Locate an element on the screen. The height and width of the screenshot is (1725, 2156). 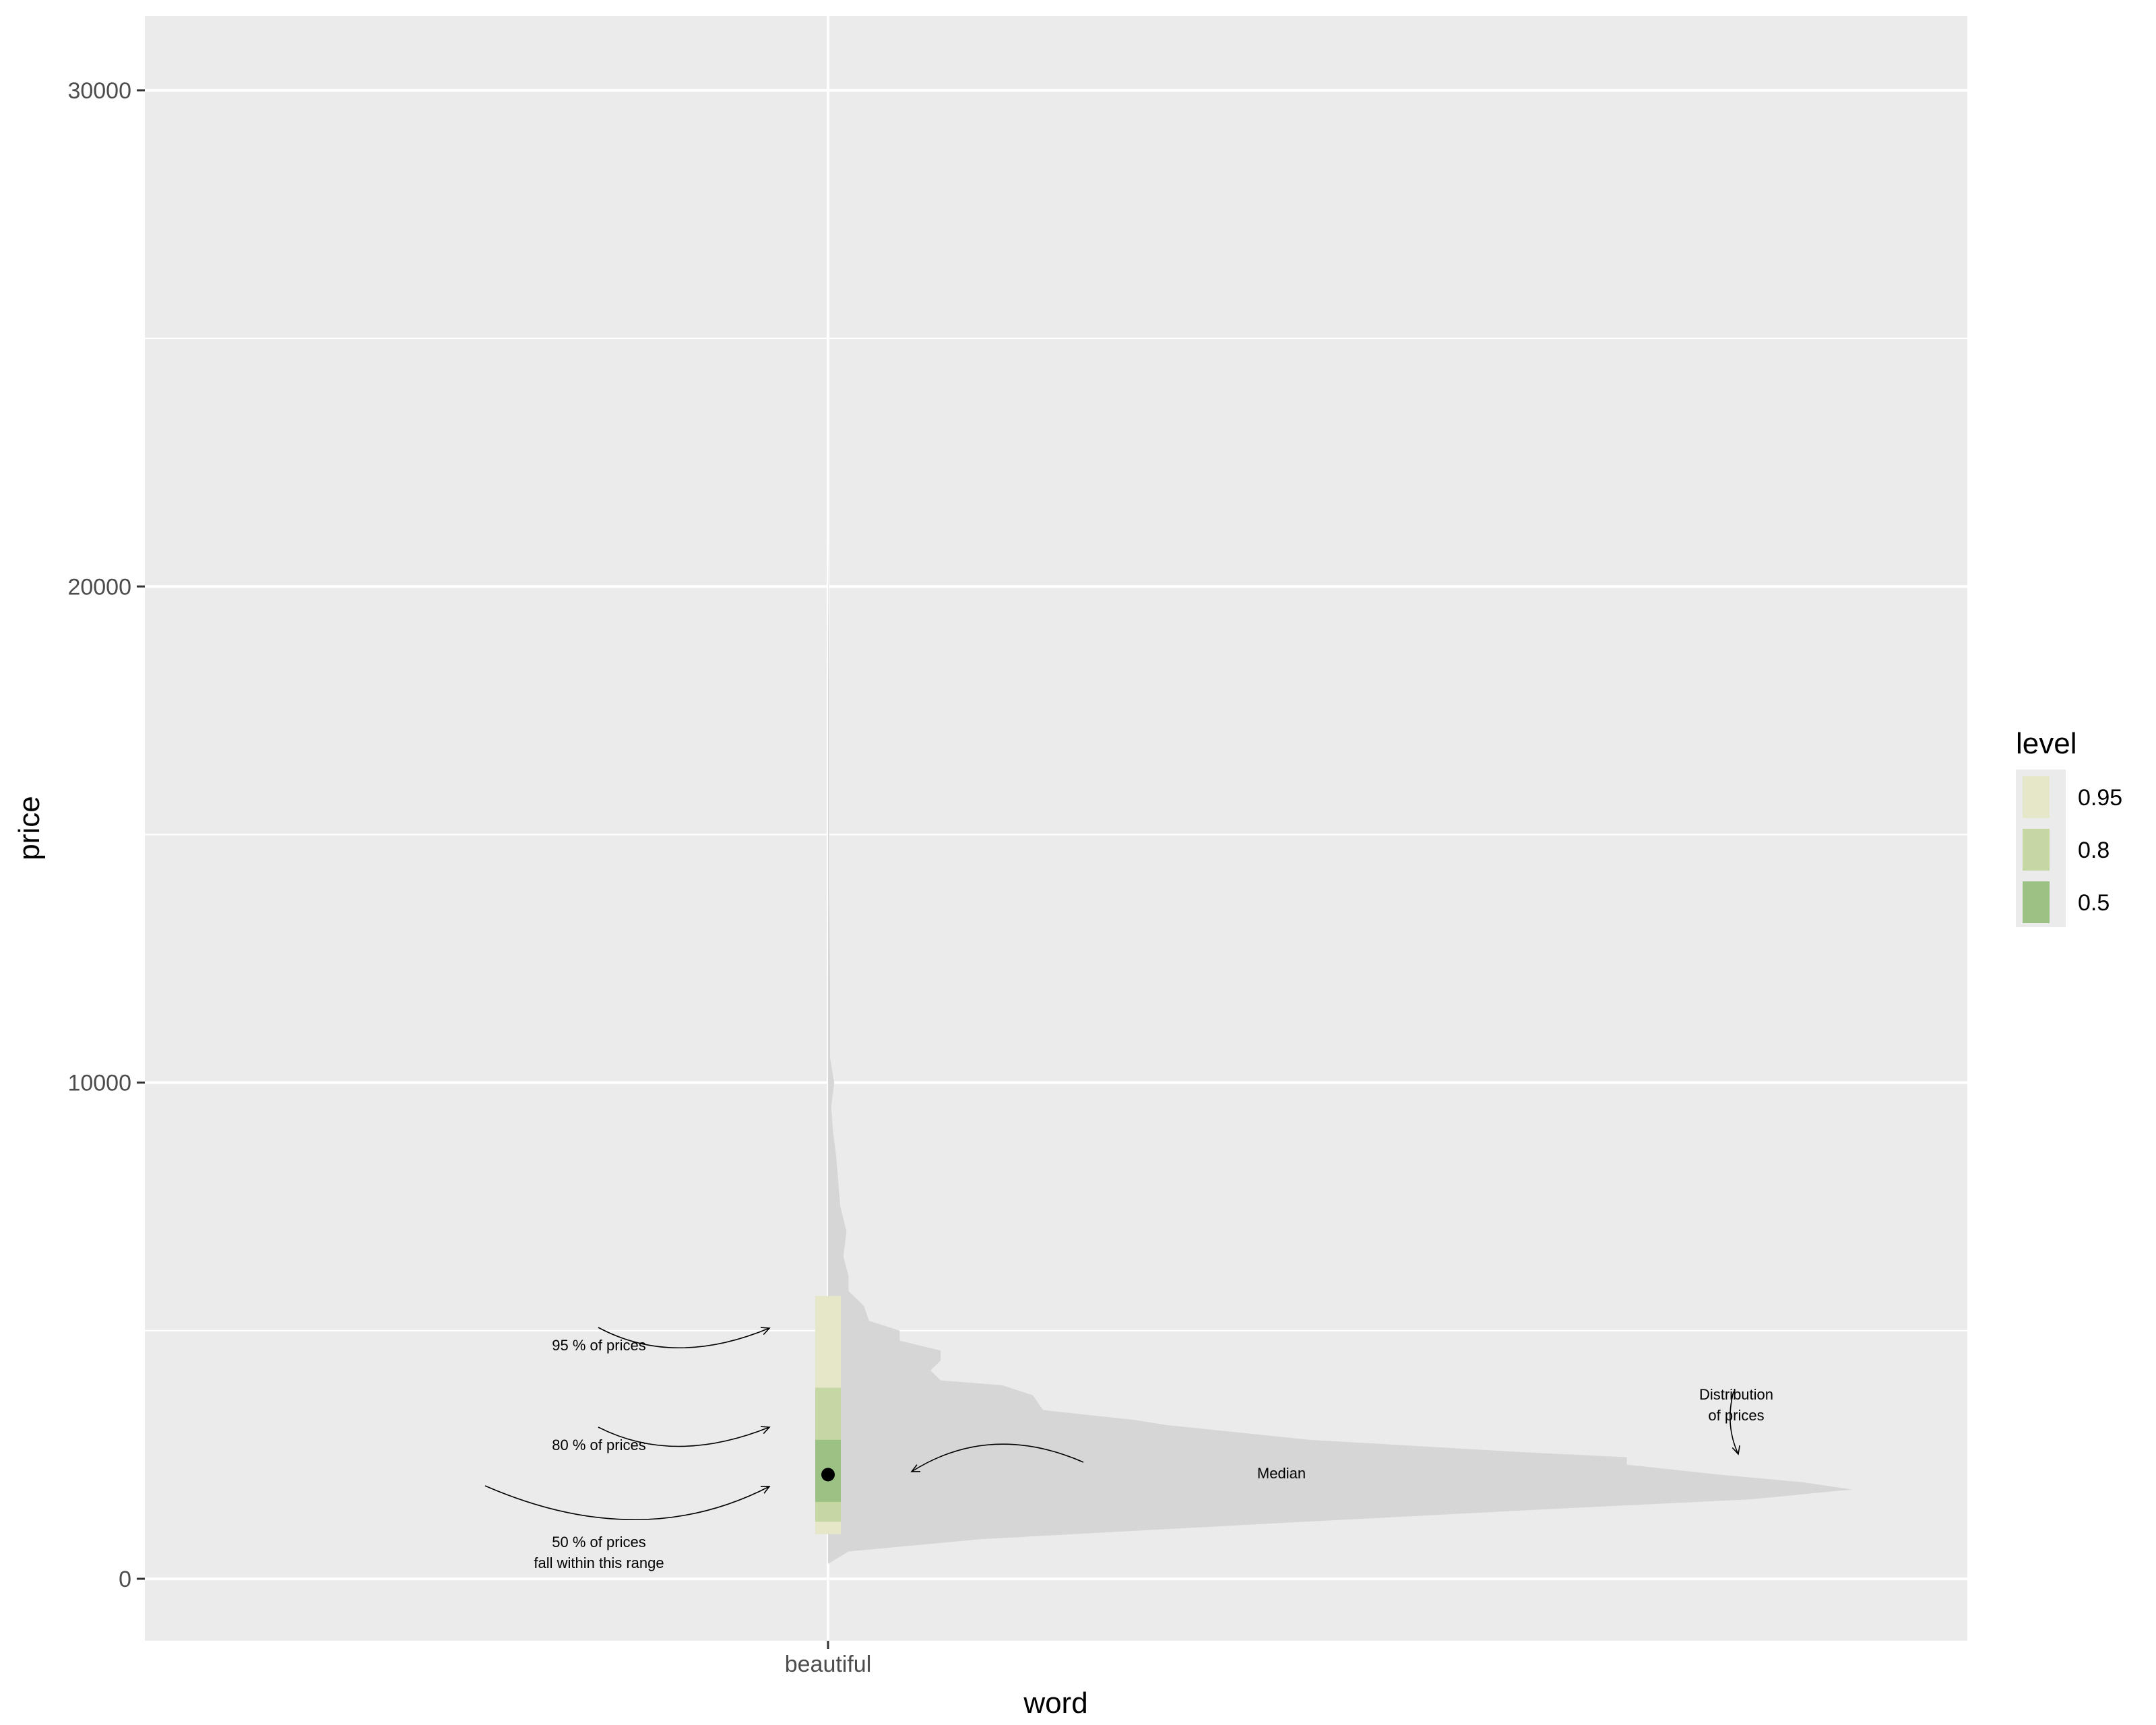
y-tick-label: 30000 is located at coordinates (99, 91).